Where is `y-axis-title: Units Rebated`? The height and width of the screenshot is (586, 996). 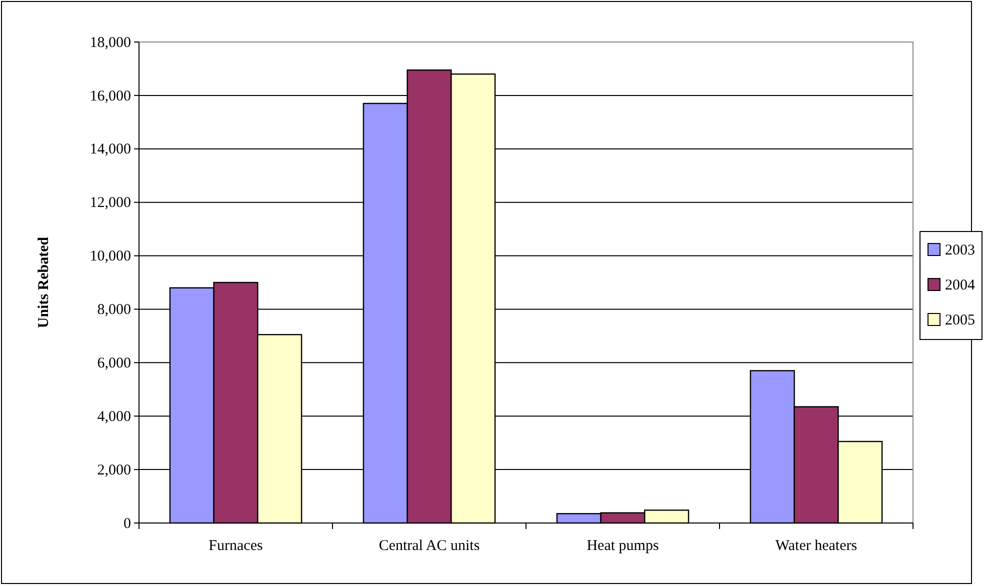
y-axis-title: Units Rebated is located at coordinates (44, 282).